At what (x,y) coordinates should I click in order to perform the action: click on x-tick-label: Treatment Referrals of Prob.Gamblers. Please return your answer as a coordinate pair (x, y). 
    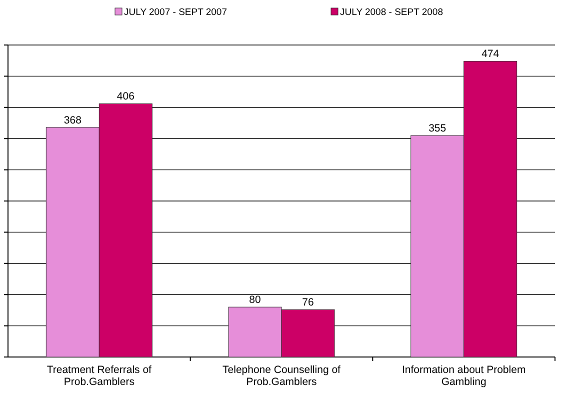
    Looking at the image, I should click on (99, 376).